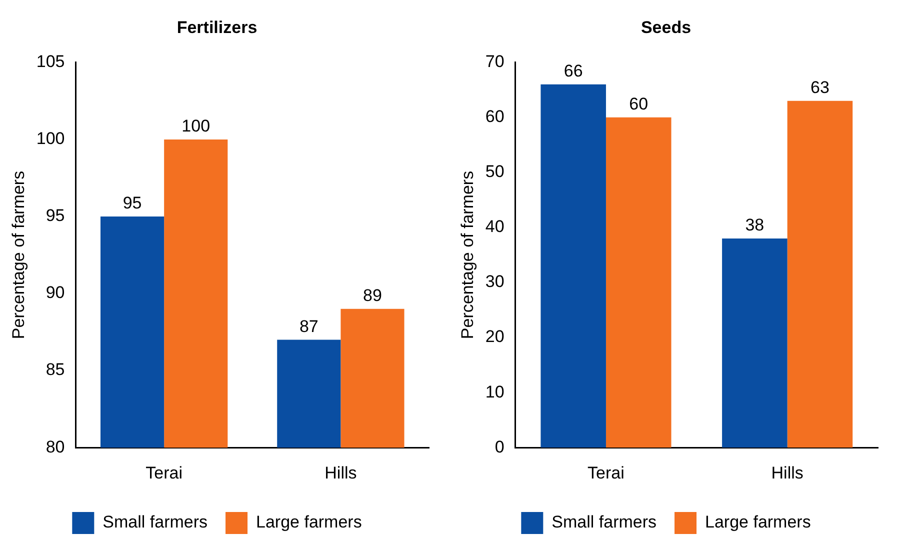  What do you see at coordinates (820, 88) in the screenshot?
I see `data-label: 63` at bounding box center [820, 88].